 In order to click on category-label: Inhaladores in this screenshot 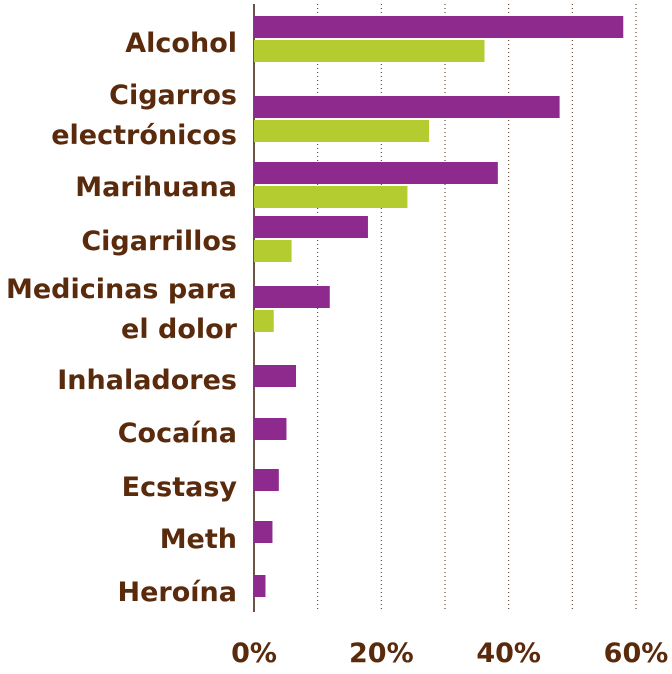, I will do `click(147, 380)`.